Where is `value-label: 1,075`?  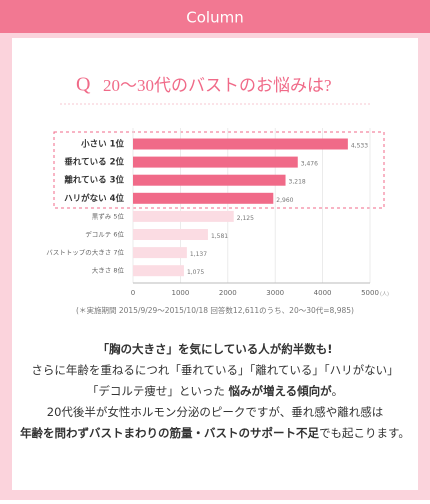 value-label: 1,075 is located at coordinates (195, 272).